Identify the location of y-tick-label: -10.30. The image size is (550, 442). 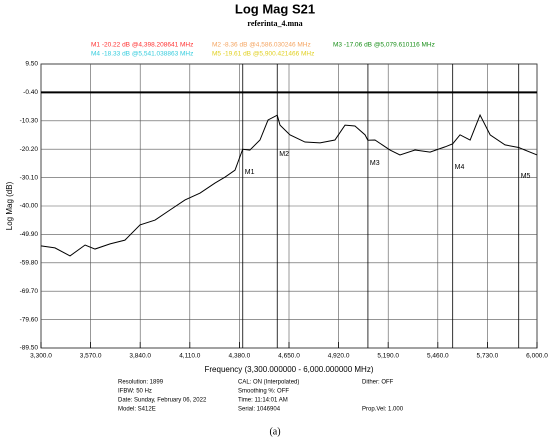
(29, 121).